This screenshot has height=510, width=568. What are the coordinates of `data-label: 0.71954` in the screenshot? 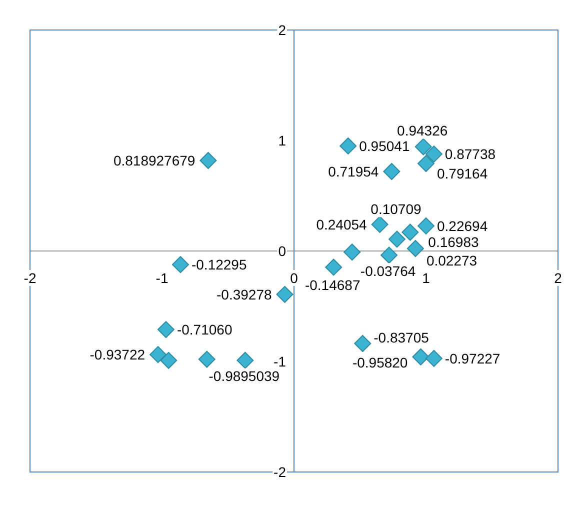 It's located at (353, 171).